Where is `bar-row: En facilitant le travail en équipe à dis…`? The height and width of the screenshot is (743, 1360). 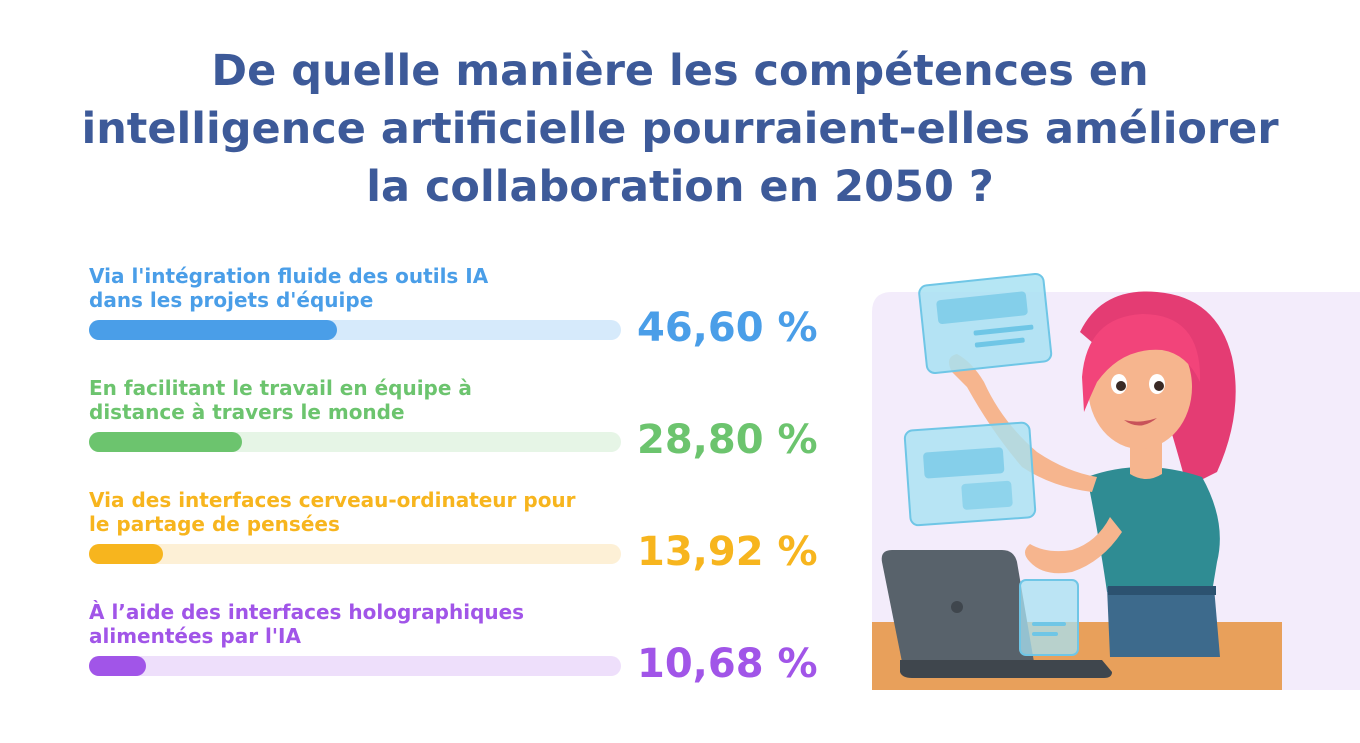 bar-row: En facilitant le travail en équipe à dis… is located at coordinates (459, 423).